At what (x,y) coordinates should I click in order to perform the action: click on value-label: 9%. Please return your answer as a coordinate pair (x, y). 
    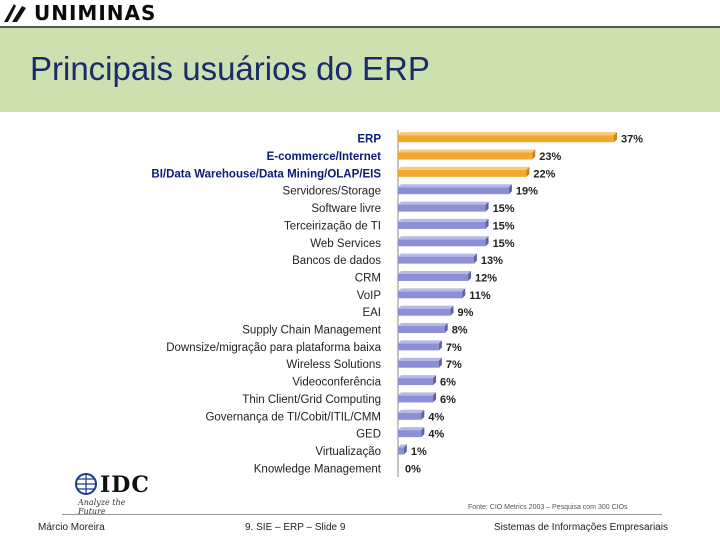
    Looking at the image, I should click on (466, 313).